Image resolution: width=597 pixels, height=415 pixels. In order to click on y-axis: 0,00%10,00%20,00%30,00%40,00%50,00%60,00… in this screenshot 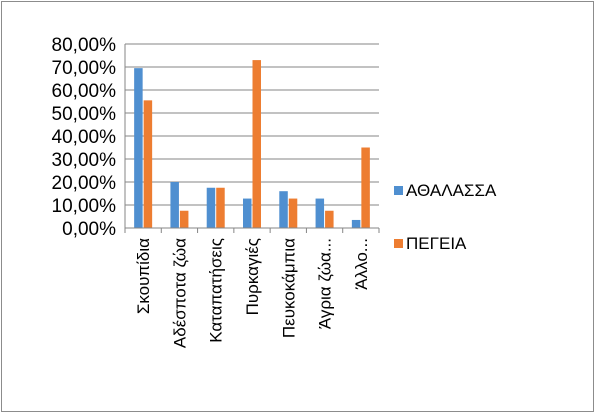, I will do `click(89, 137)`.